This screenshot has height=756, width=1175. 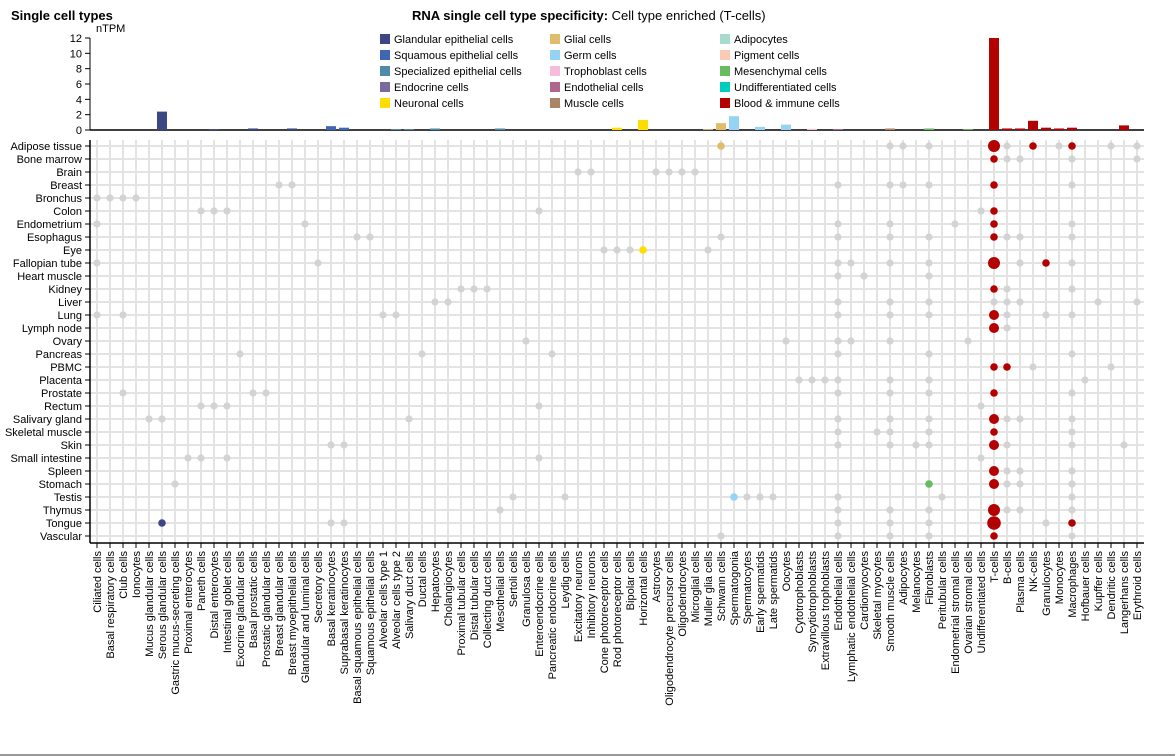 I want to click on y-tick-label: 12, so click(x=76, y=39).